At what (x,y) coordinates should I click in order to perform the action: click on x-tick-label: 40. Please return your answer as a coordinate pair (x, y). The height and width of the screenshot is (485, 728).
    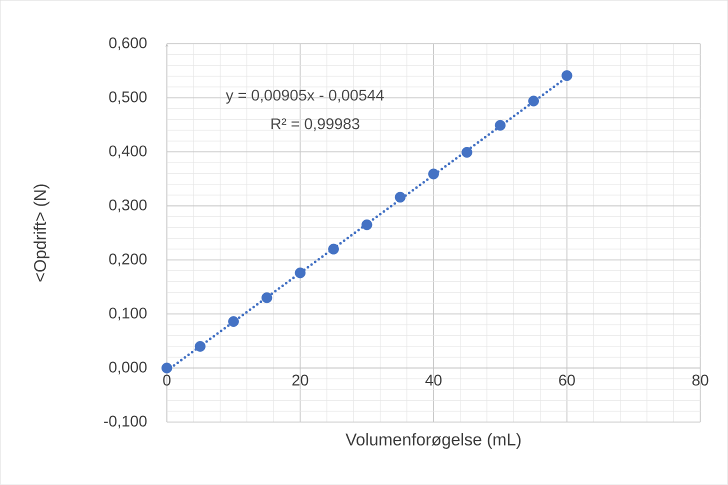
    Looking at the image, I should click on (433, 380).